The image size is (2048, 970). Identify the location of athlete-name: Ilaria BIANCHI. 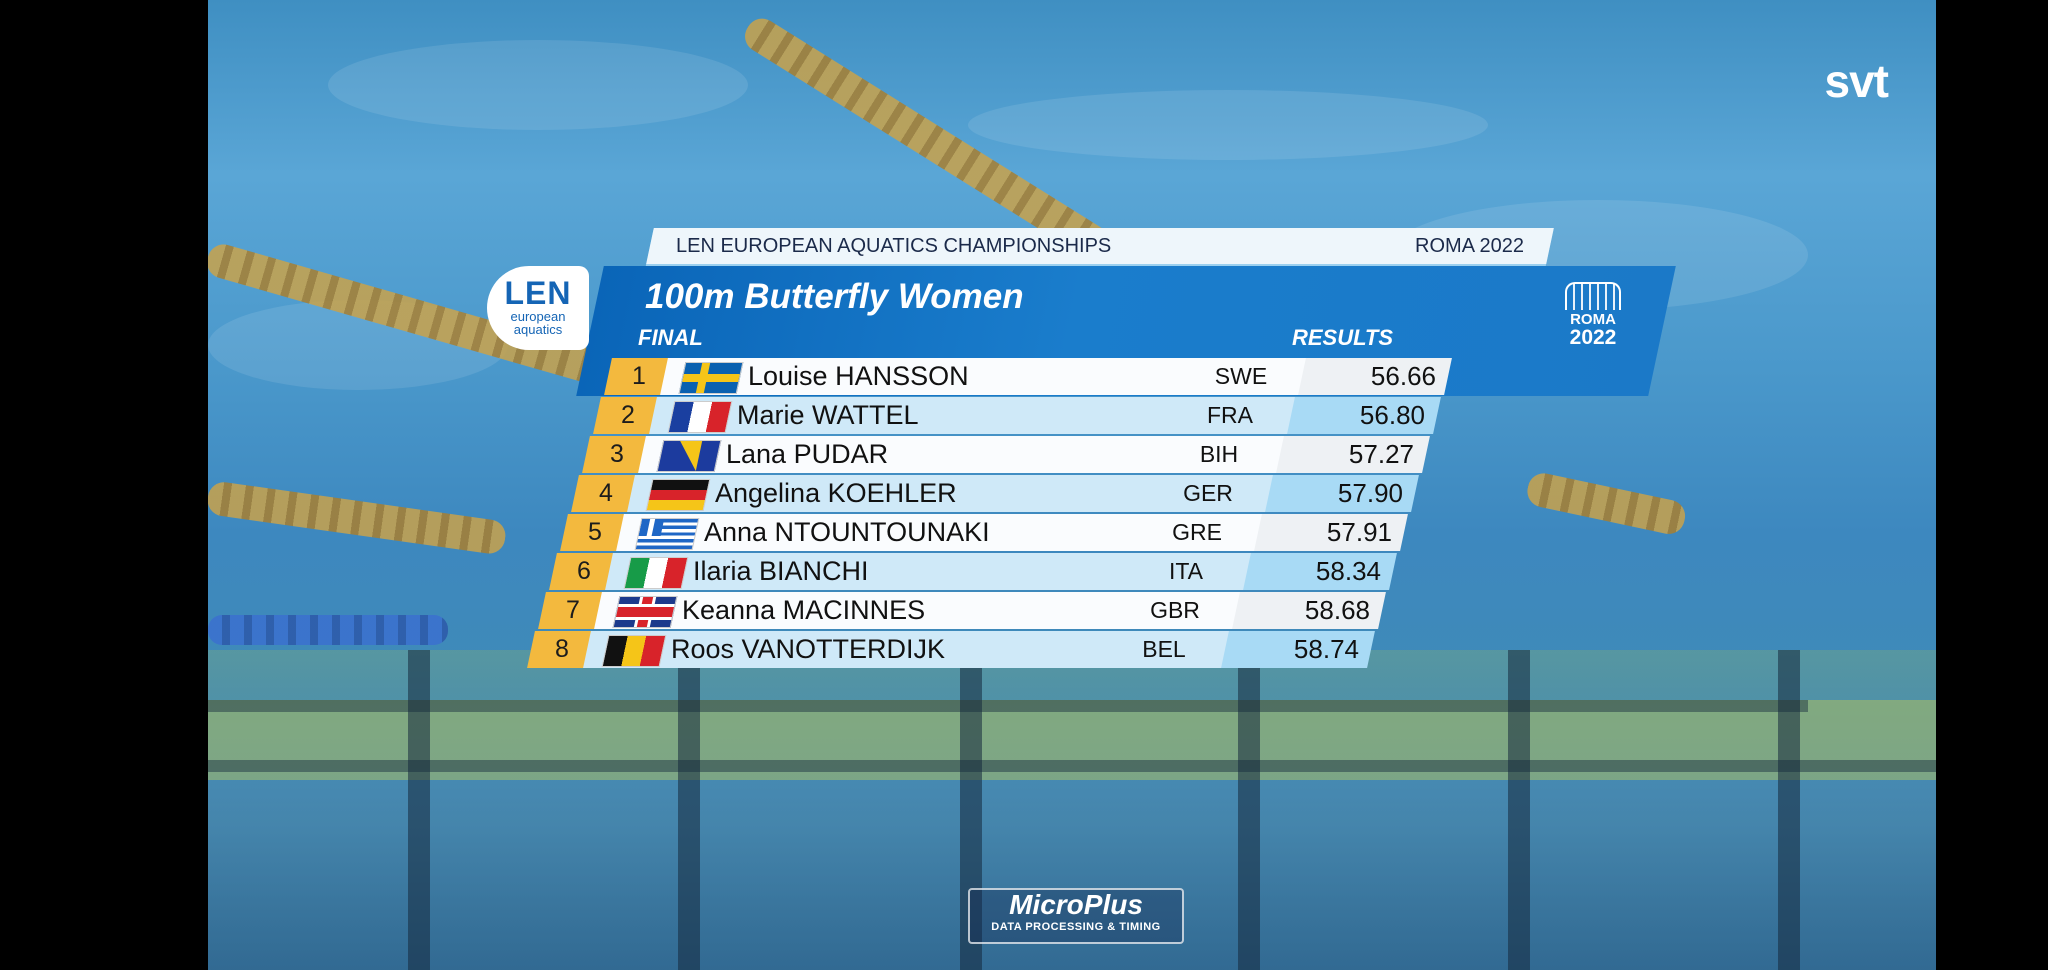
(781, 571).